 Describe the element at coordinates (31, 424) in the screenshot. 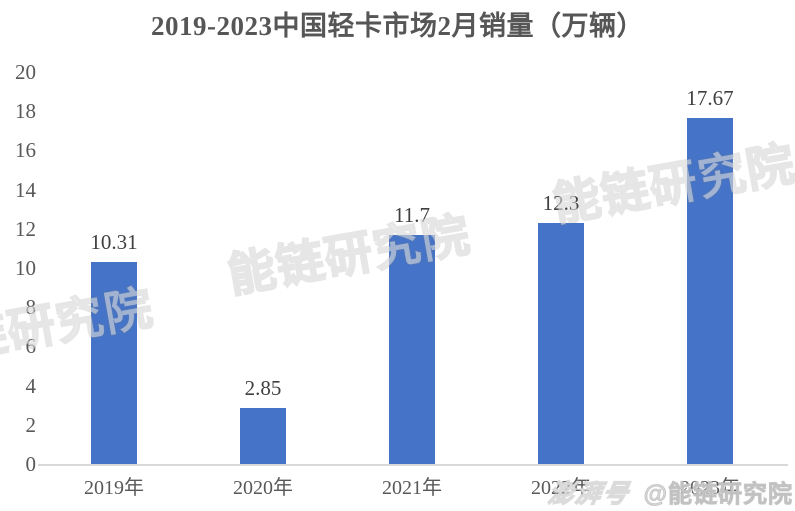

I see `y-axis-tick-2: 2` at that location.